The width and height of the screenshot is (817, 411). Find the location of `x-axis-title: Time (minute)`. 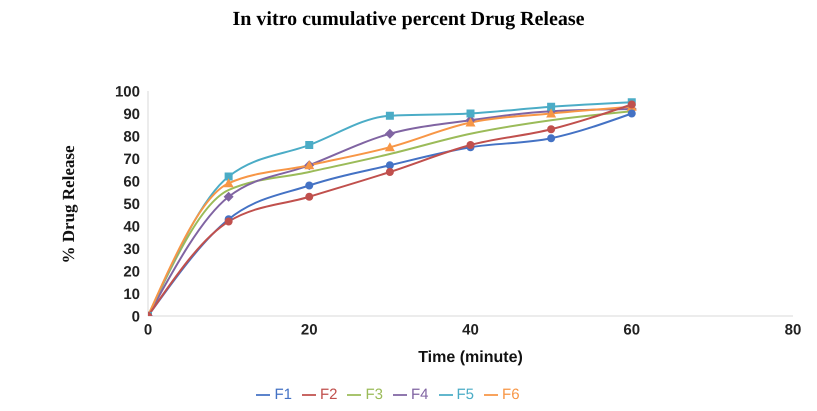

x-axis-title: Time (minute) is located at coordinates (470, 357).